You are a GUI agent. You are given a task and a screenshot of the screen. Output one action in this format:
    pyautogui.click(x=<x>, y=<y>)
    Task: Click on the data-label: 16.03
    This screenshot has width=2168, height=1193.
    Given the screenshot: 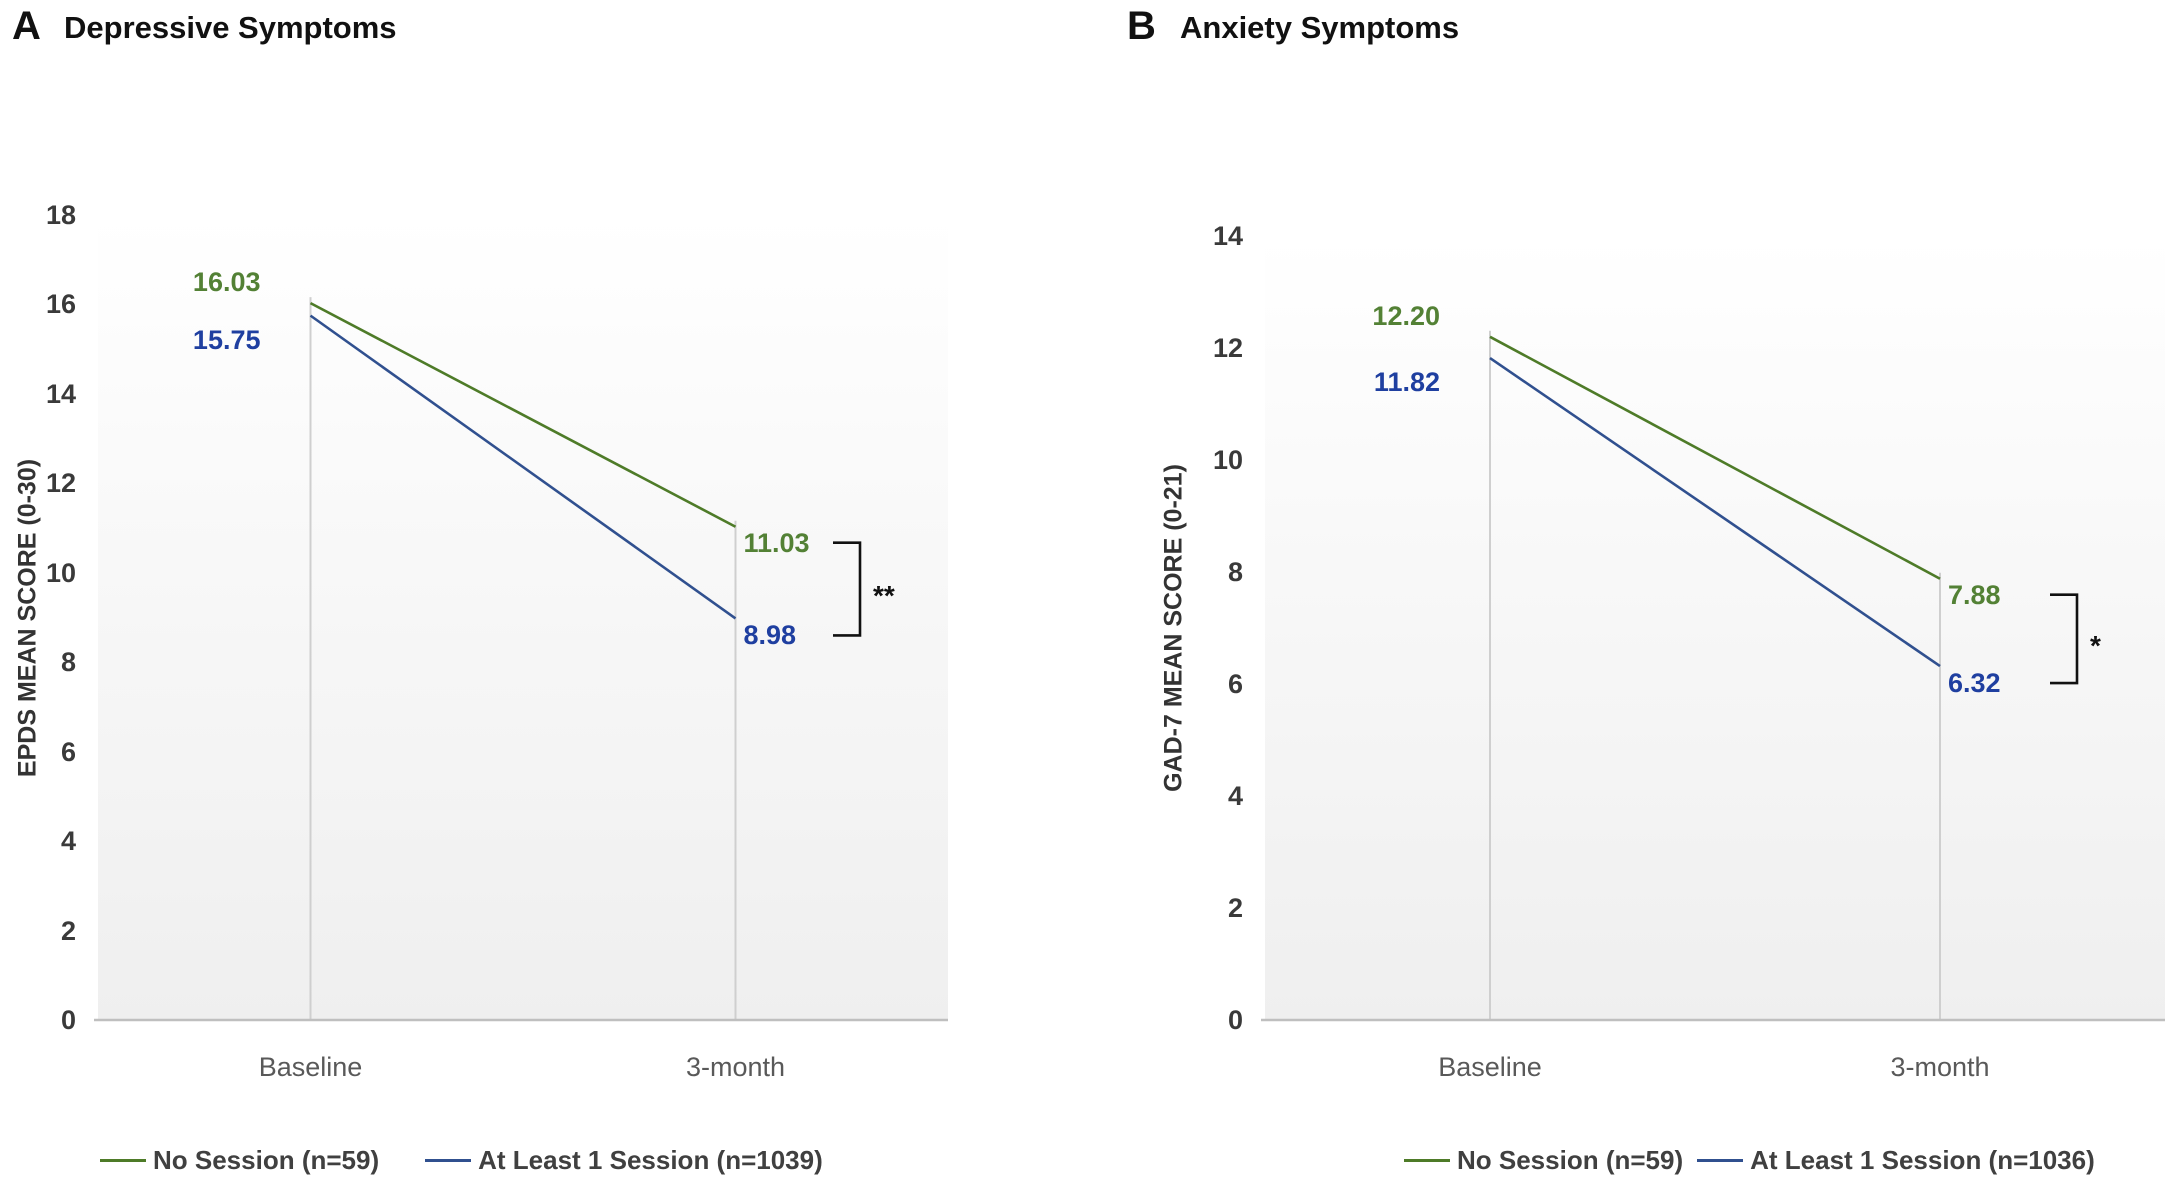 What is the action you would take?
    pyautogui.click(x=226, y=282)
    